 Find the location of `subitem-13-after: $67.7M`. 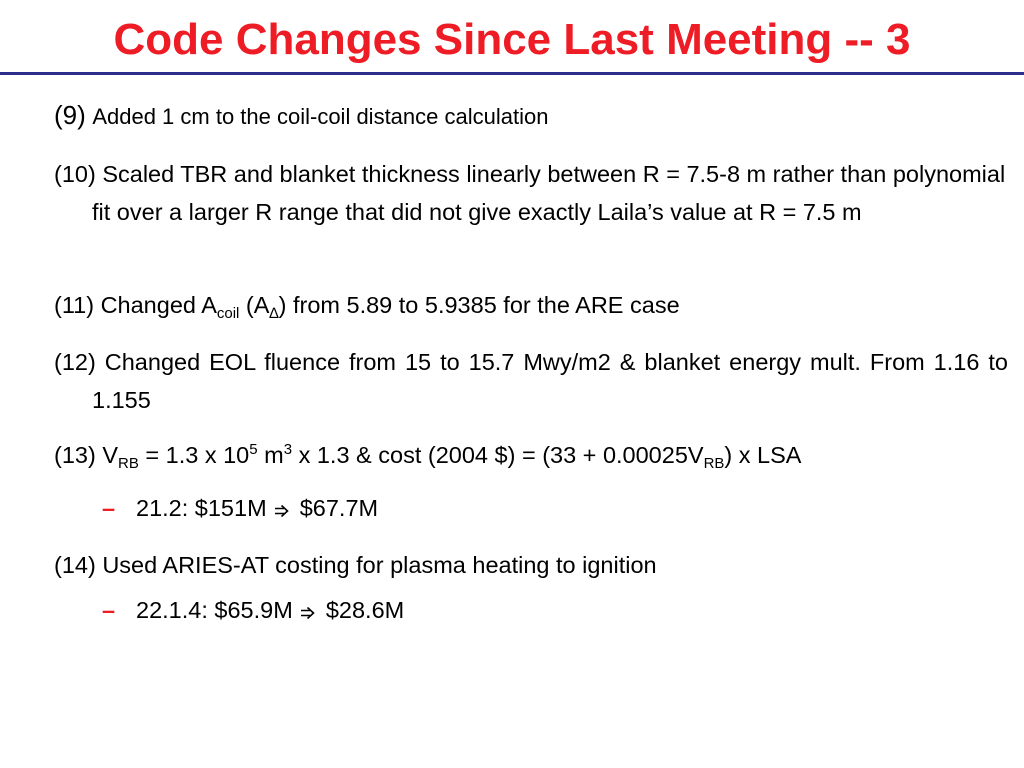

subitem-13-after: $67.7M is located at coordinates (336, 508).